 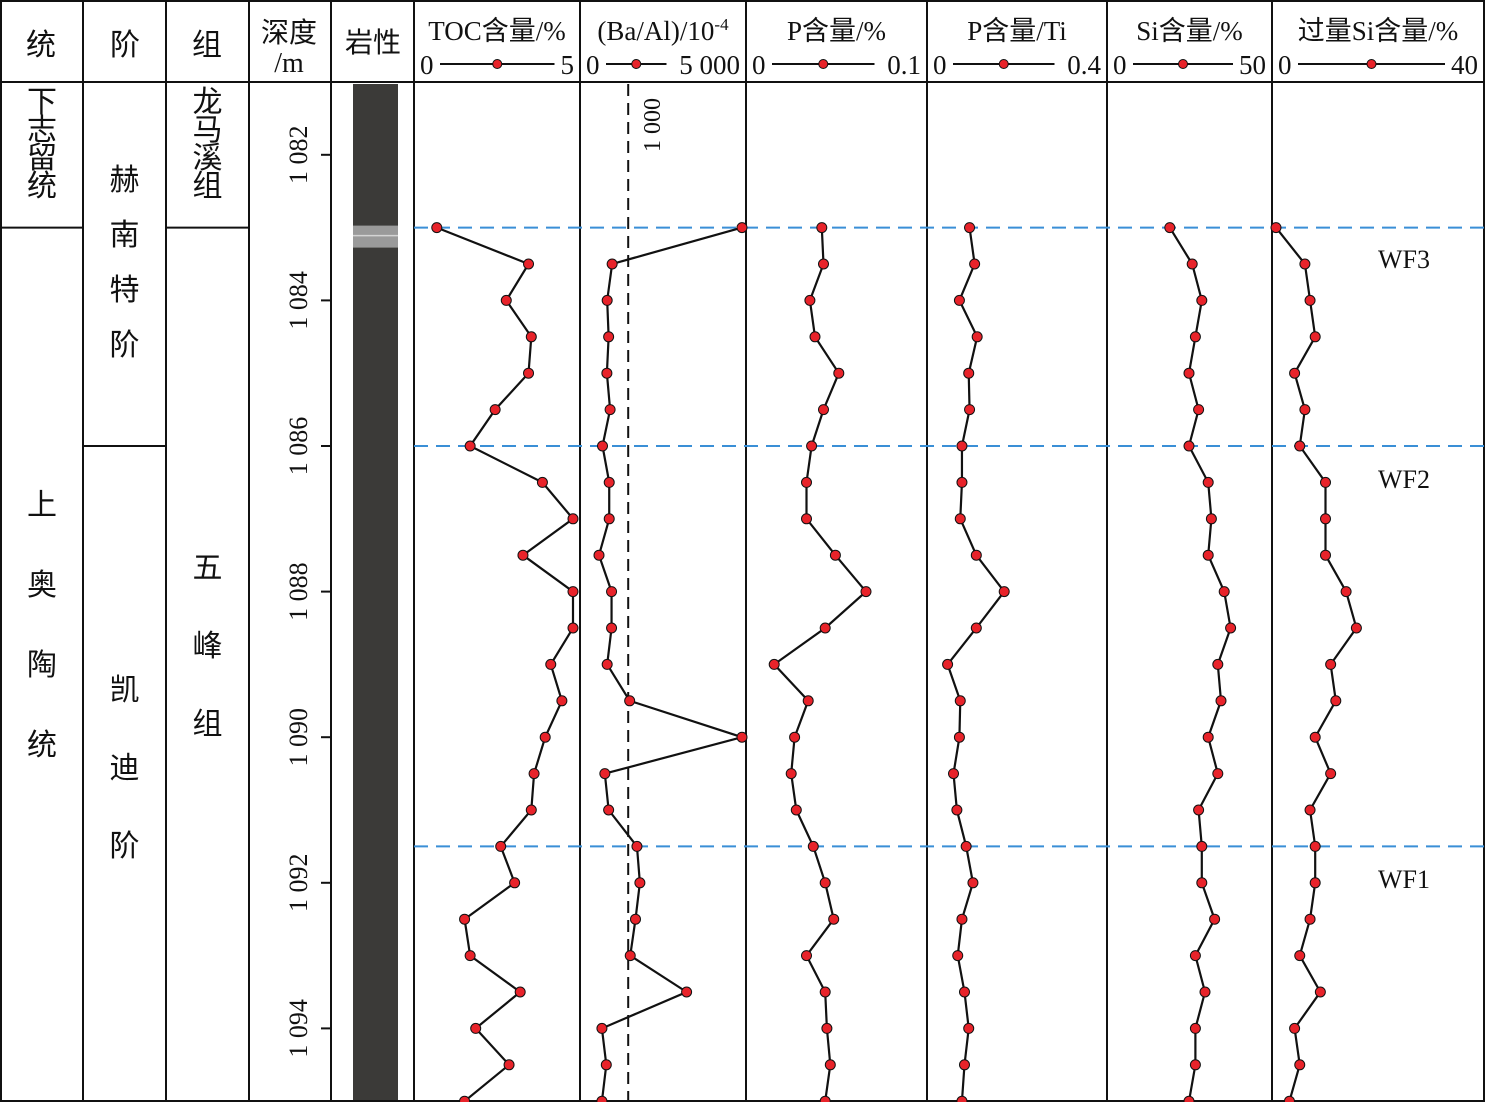 I want to click on track-title: P含量/%, so click(x=836, y=31).